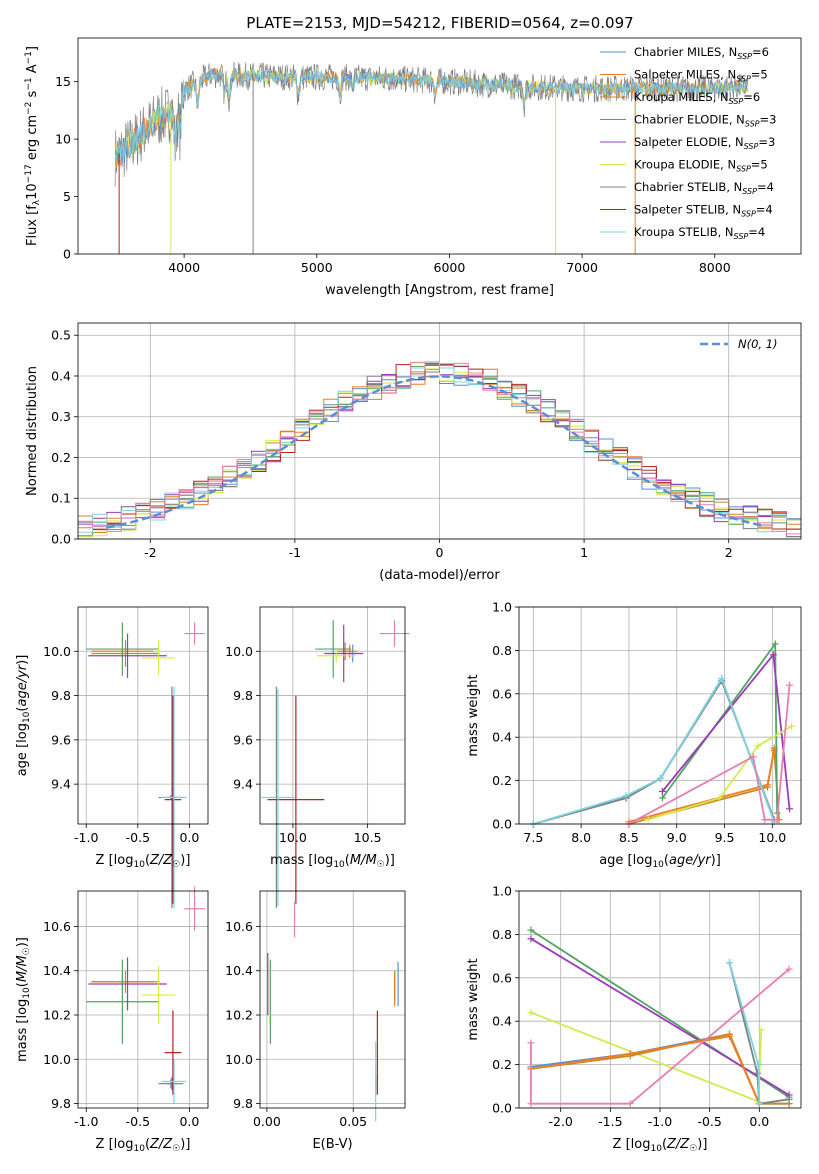 This screenshot has height=1174, width=819. I want to click on y-tick-label: 10.4, so click(239, 970).